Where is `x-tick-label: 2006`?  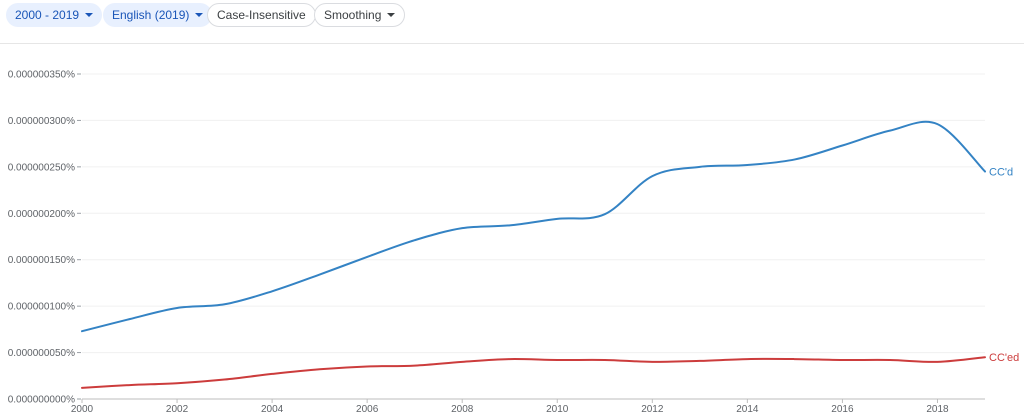 x-tick-label: 2006 is located at coordinates (367, 409).